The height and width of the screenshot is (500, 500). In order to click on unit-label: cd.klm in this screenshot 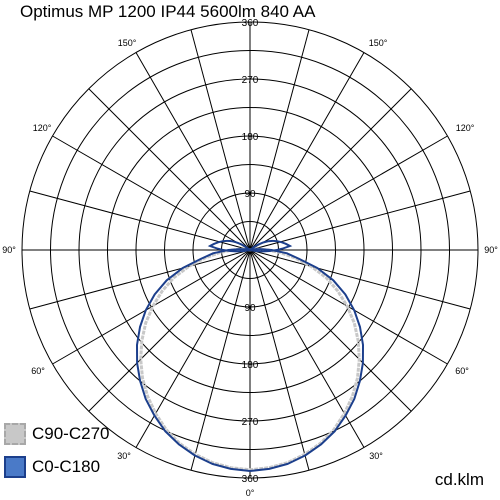, I will do `click(459, 479)`.